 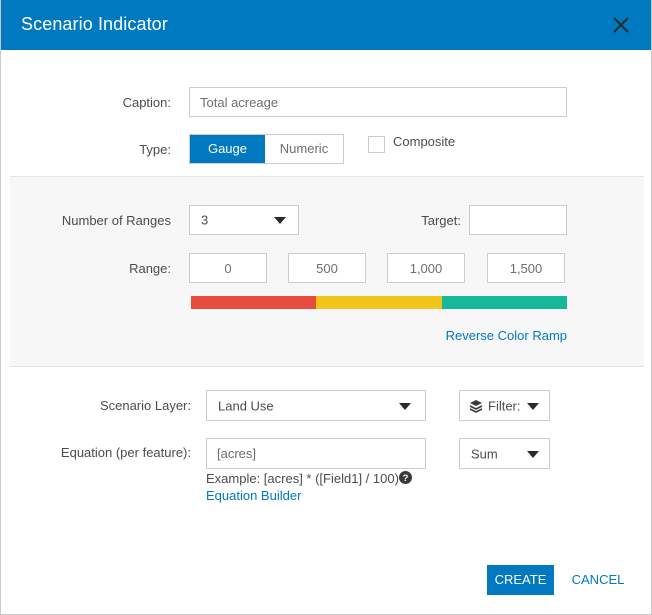 I want to click on scenario-layer-label: Scenario Layer:, so click(x=145, y=405).